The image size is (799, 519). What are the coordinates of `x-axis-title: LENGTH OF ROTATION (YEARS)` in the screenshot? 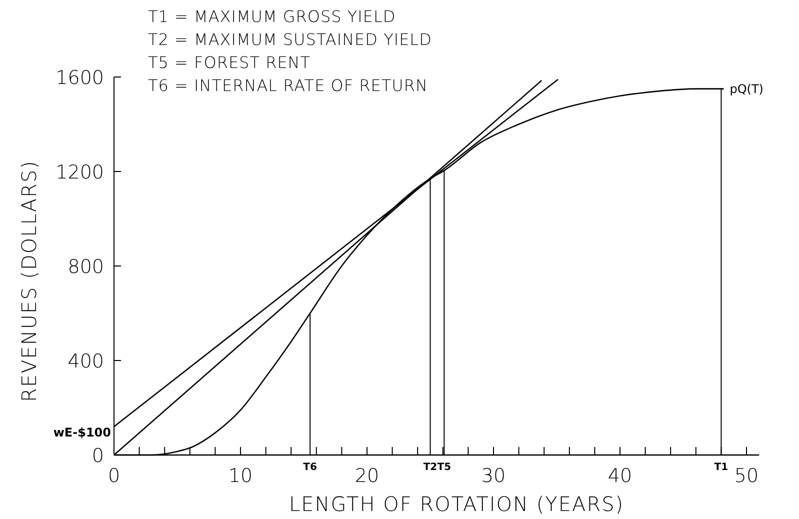 It's located at (456, 504).